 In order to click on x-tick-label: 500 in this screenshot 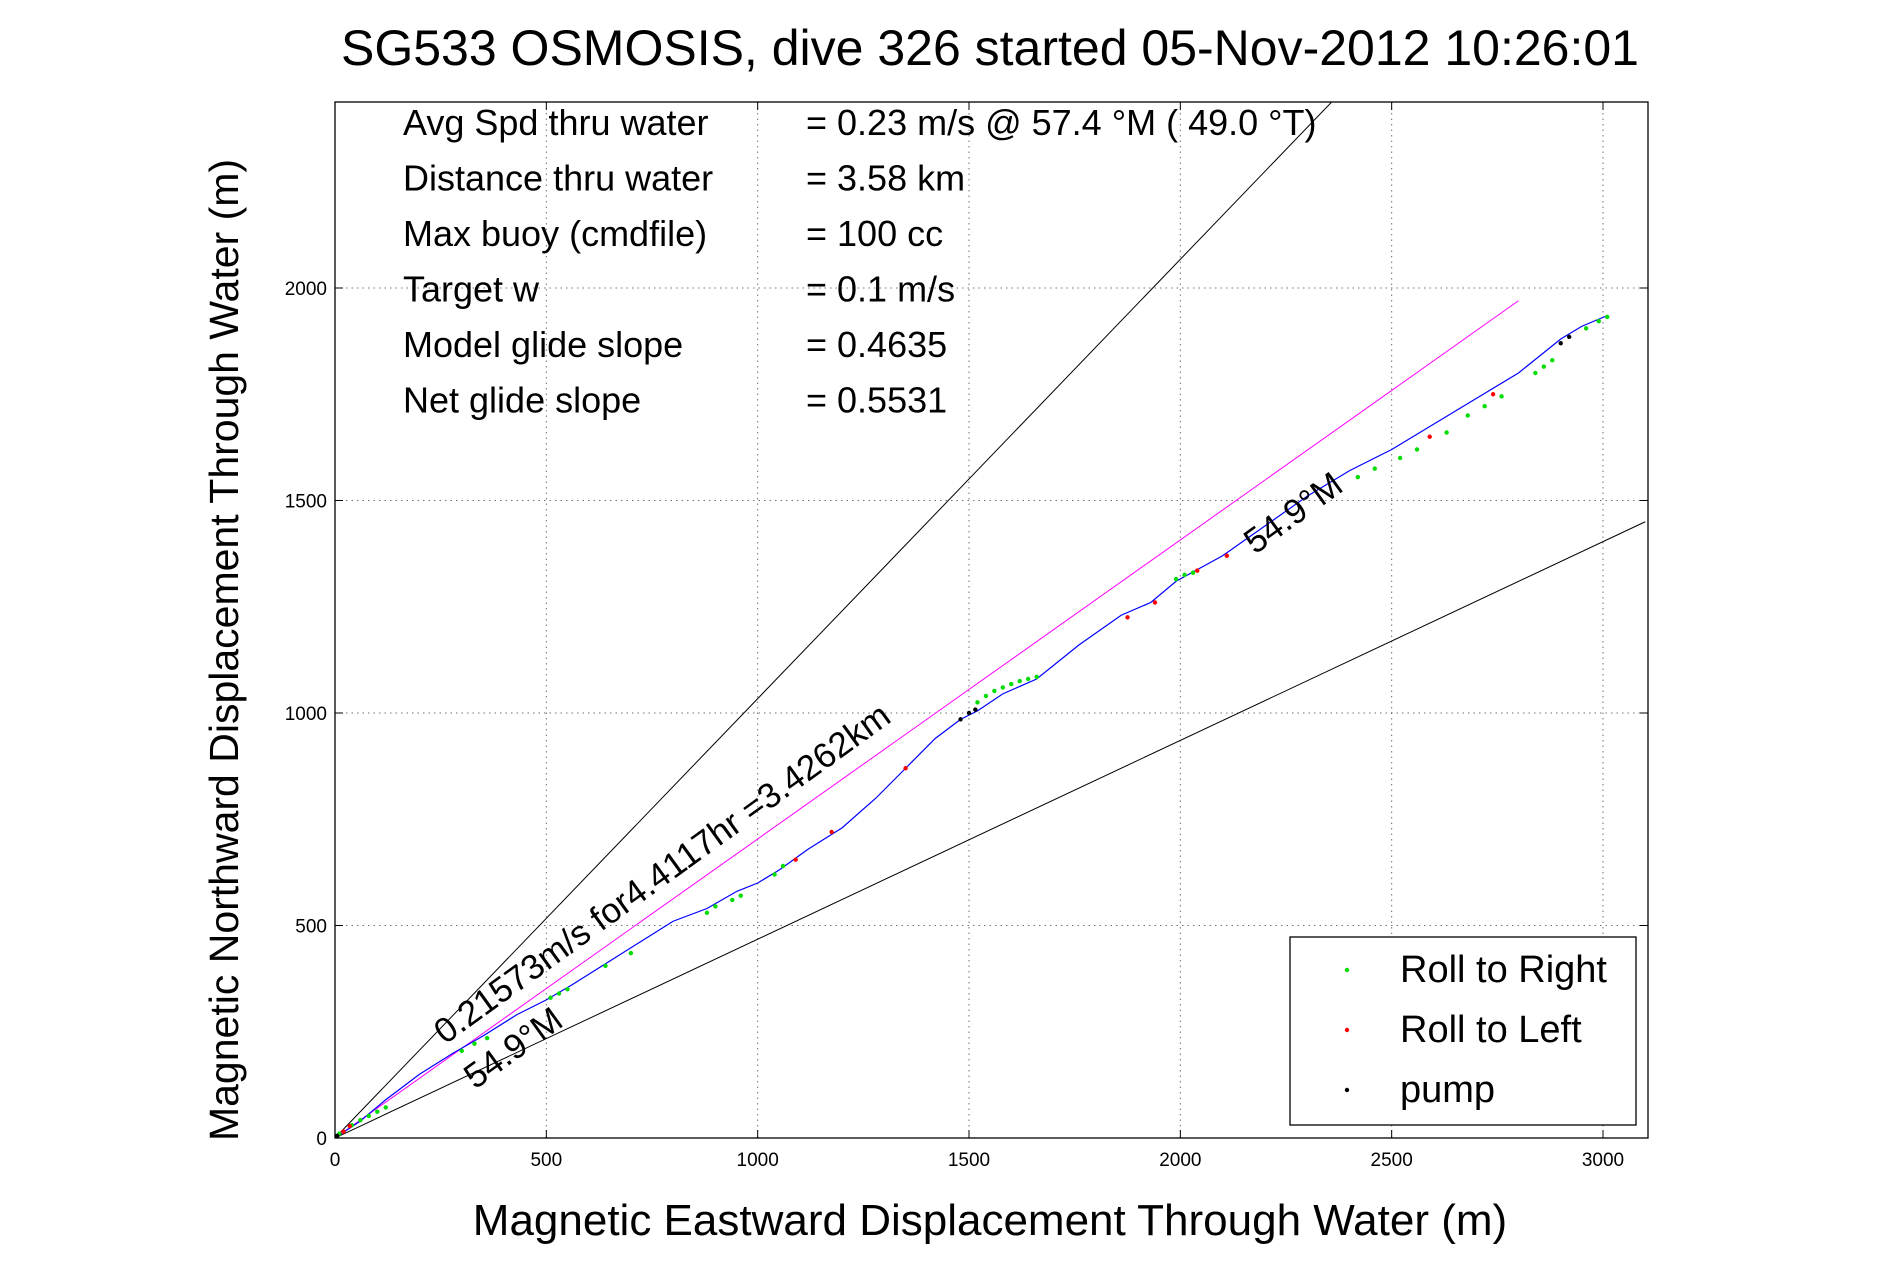, I will do `click(546, 1160)`.